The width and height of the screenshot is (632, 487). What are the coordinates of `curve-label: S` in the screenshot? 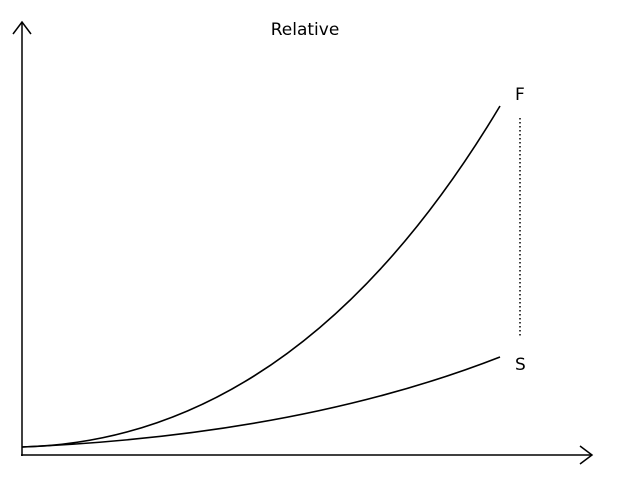 It's located at (520, 365).